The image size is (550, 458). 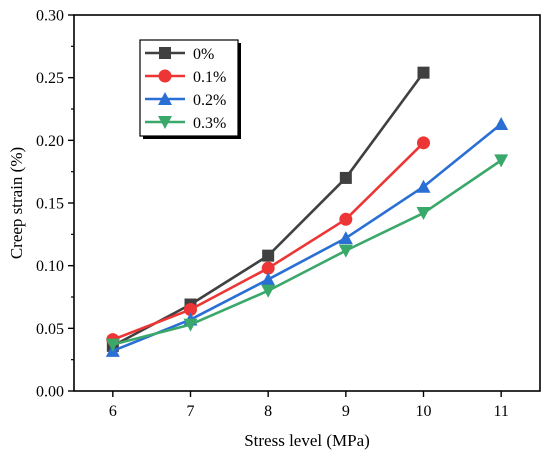 What do you see at coordinates (307, 440) in the screenshot?
I see `x-axis-title: Stress level (MPa)` at bounding box center [307, 440].